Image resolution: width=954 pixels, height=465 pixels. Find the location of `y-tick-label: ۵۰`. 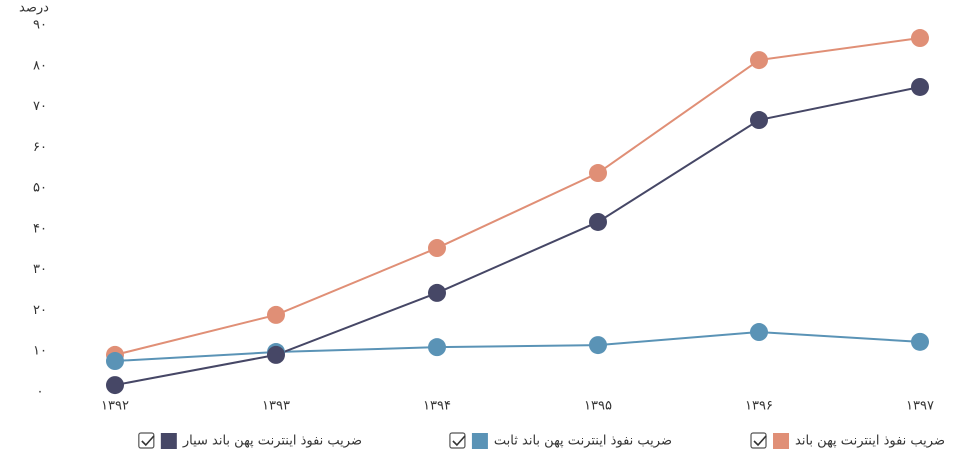

y-tick-label: ۵۰ is located at coordinates (40, 188).